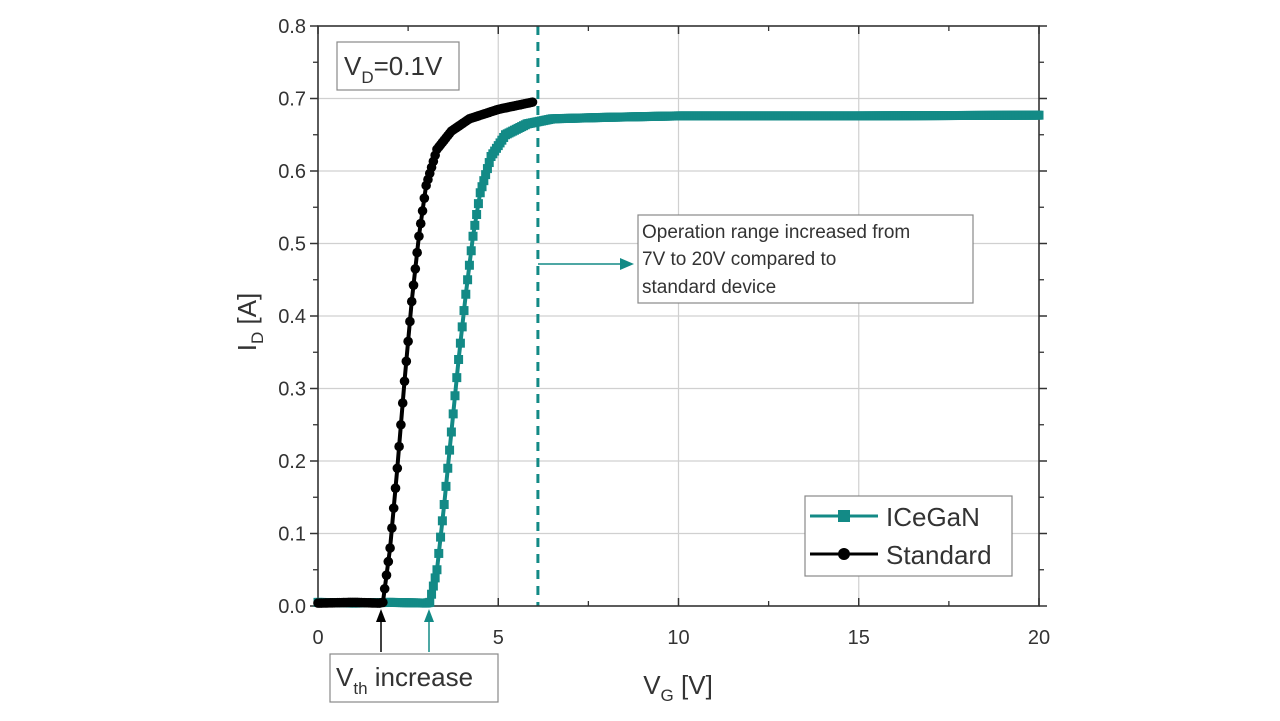 Image resolution: width=1280 pixels, height=721 pixels. I want to click on x-axis-label-sub: G, so click(667, 695).